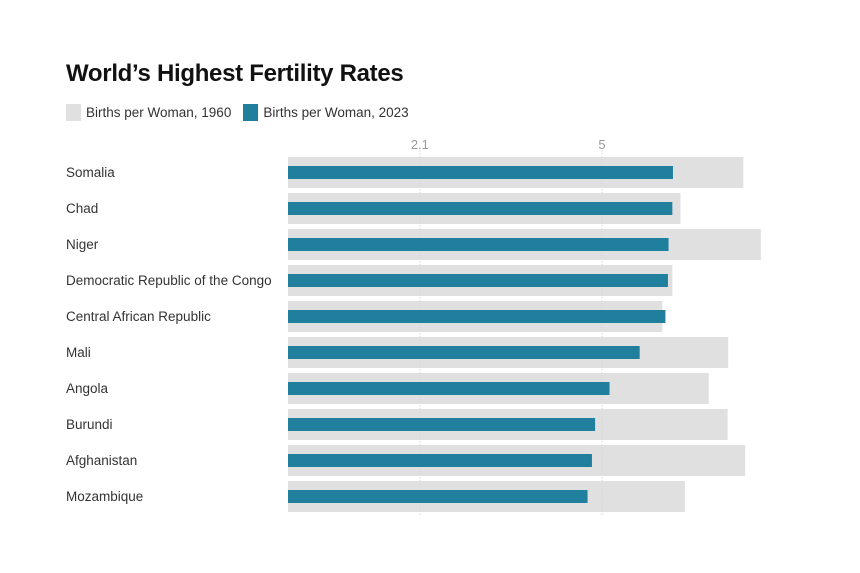 The image size is (860, 573). Describe the element at coordinates (478, 244) in the screenshot. I see `bar-2023-niger` at that location.